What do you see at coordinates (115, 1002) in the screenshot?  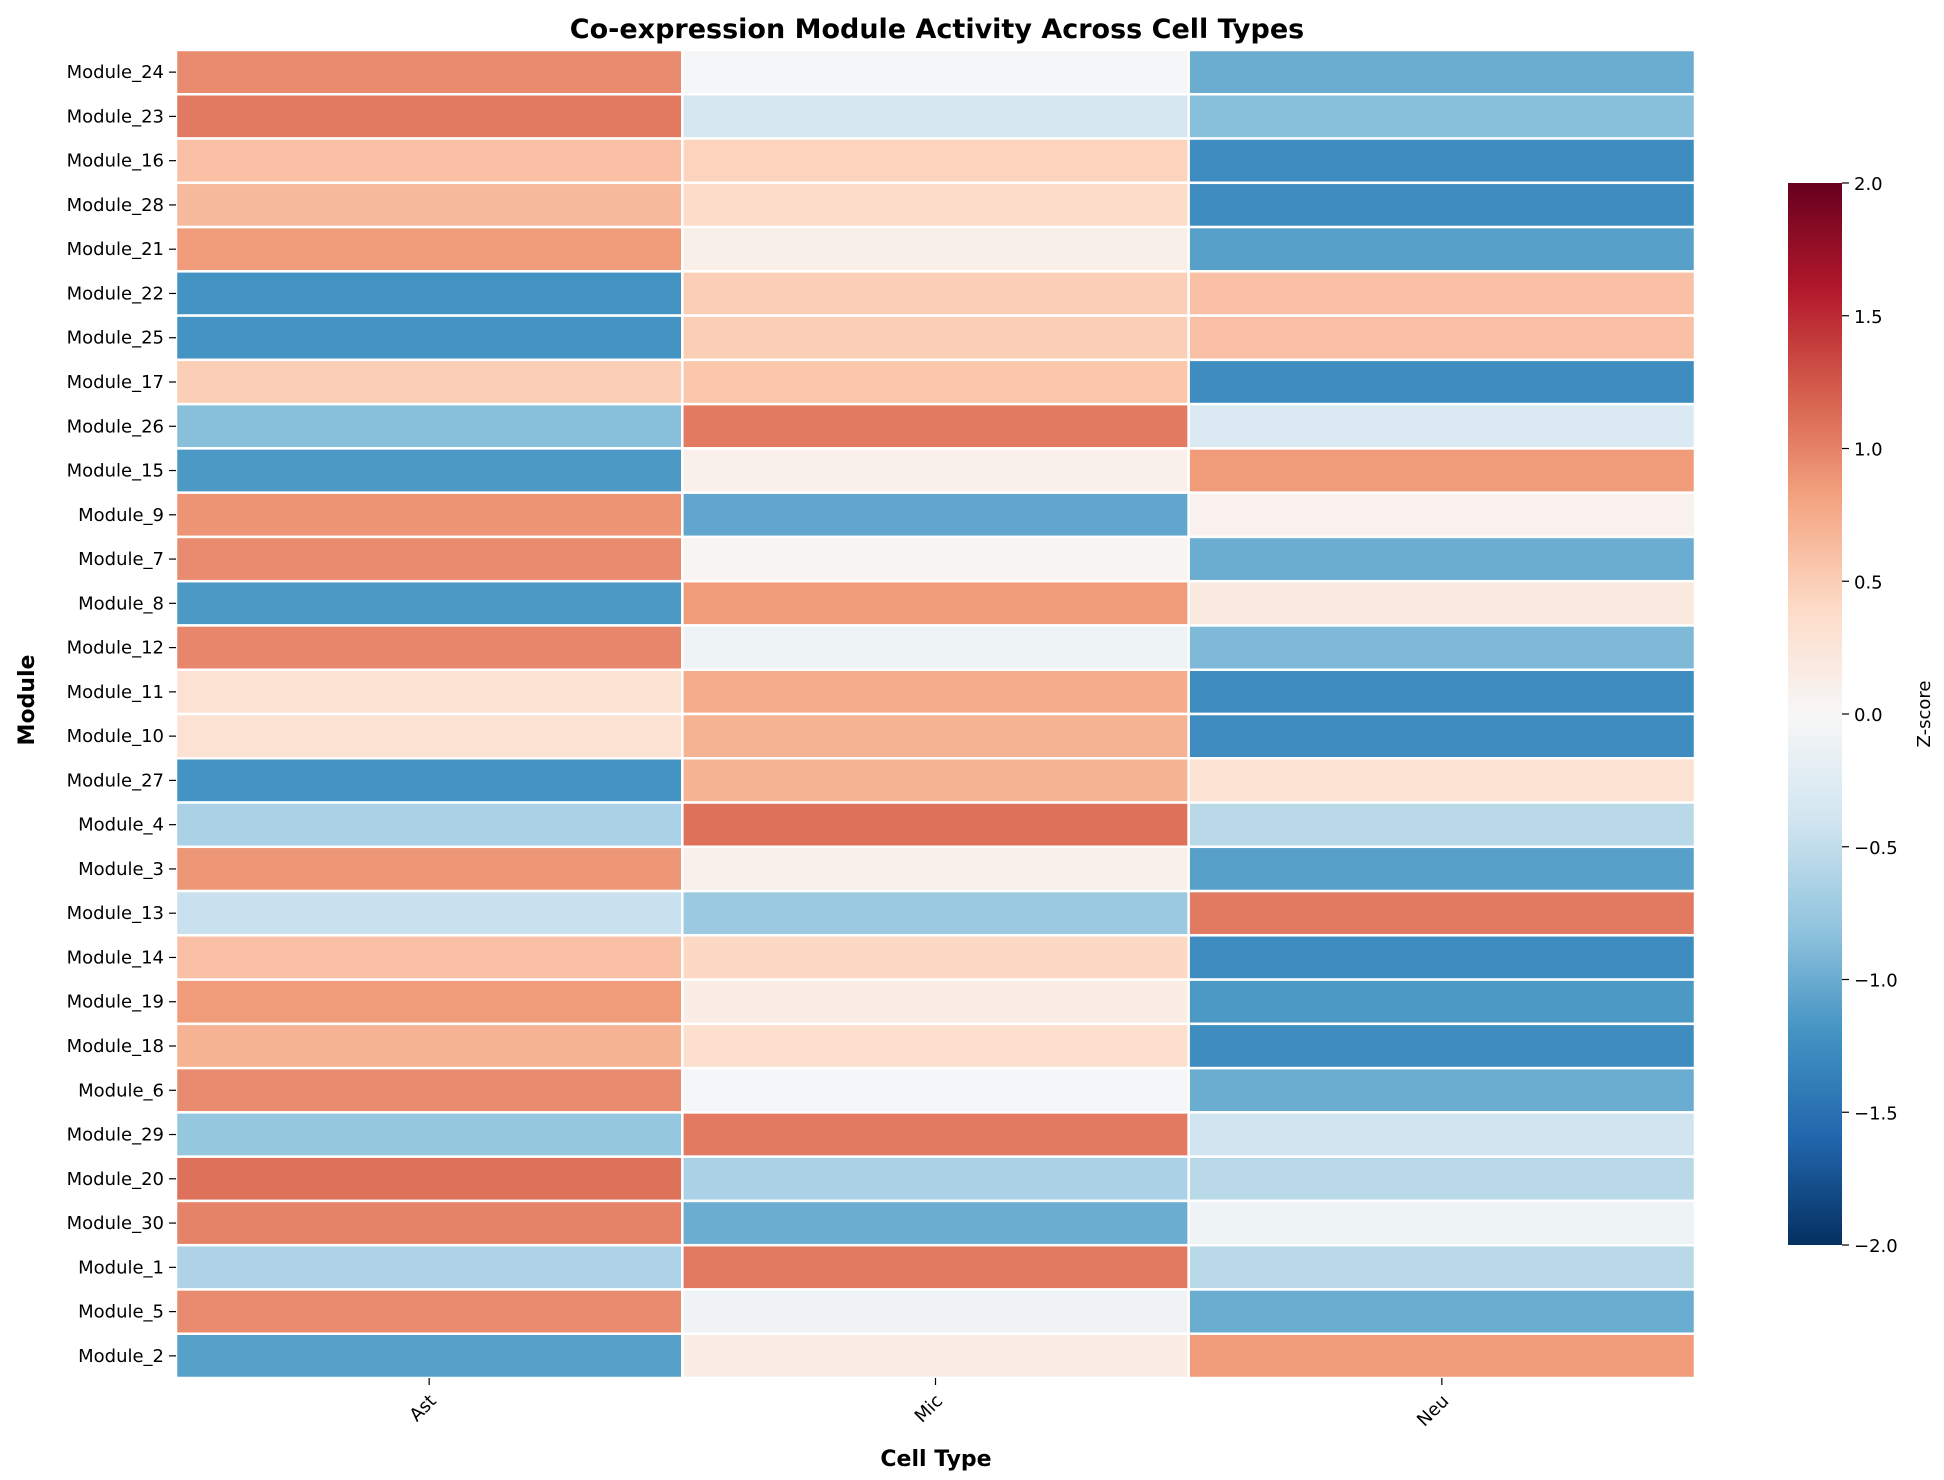 I see `y-tick-label: Module_19` at bounding box center [115, 1002].